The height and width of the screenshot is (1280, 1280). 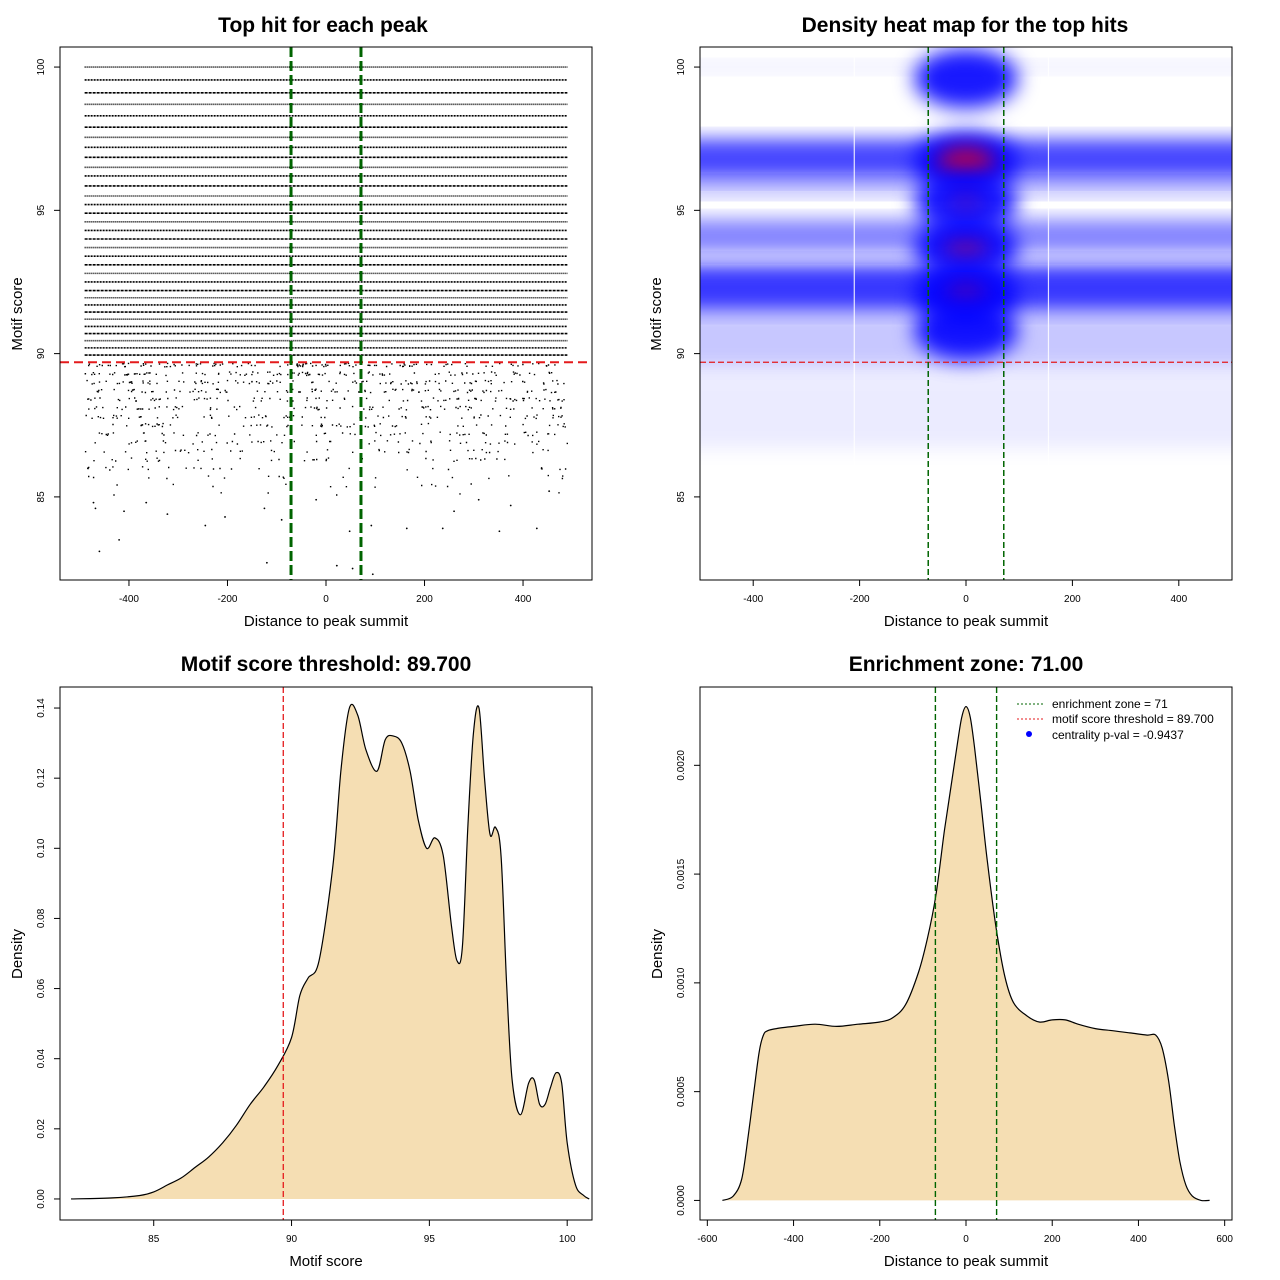 I want to click on x-tick-label: 85, so click(x=154, y=1239).